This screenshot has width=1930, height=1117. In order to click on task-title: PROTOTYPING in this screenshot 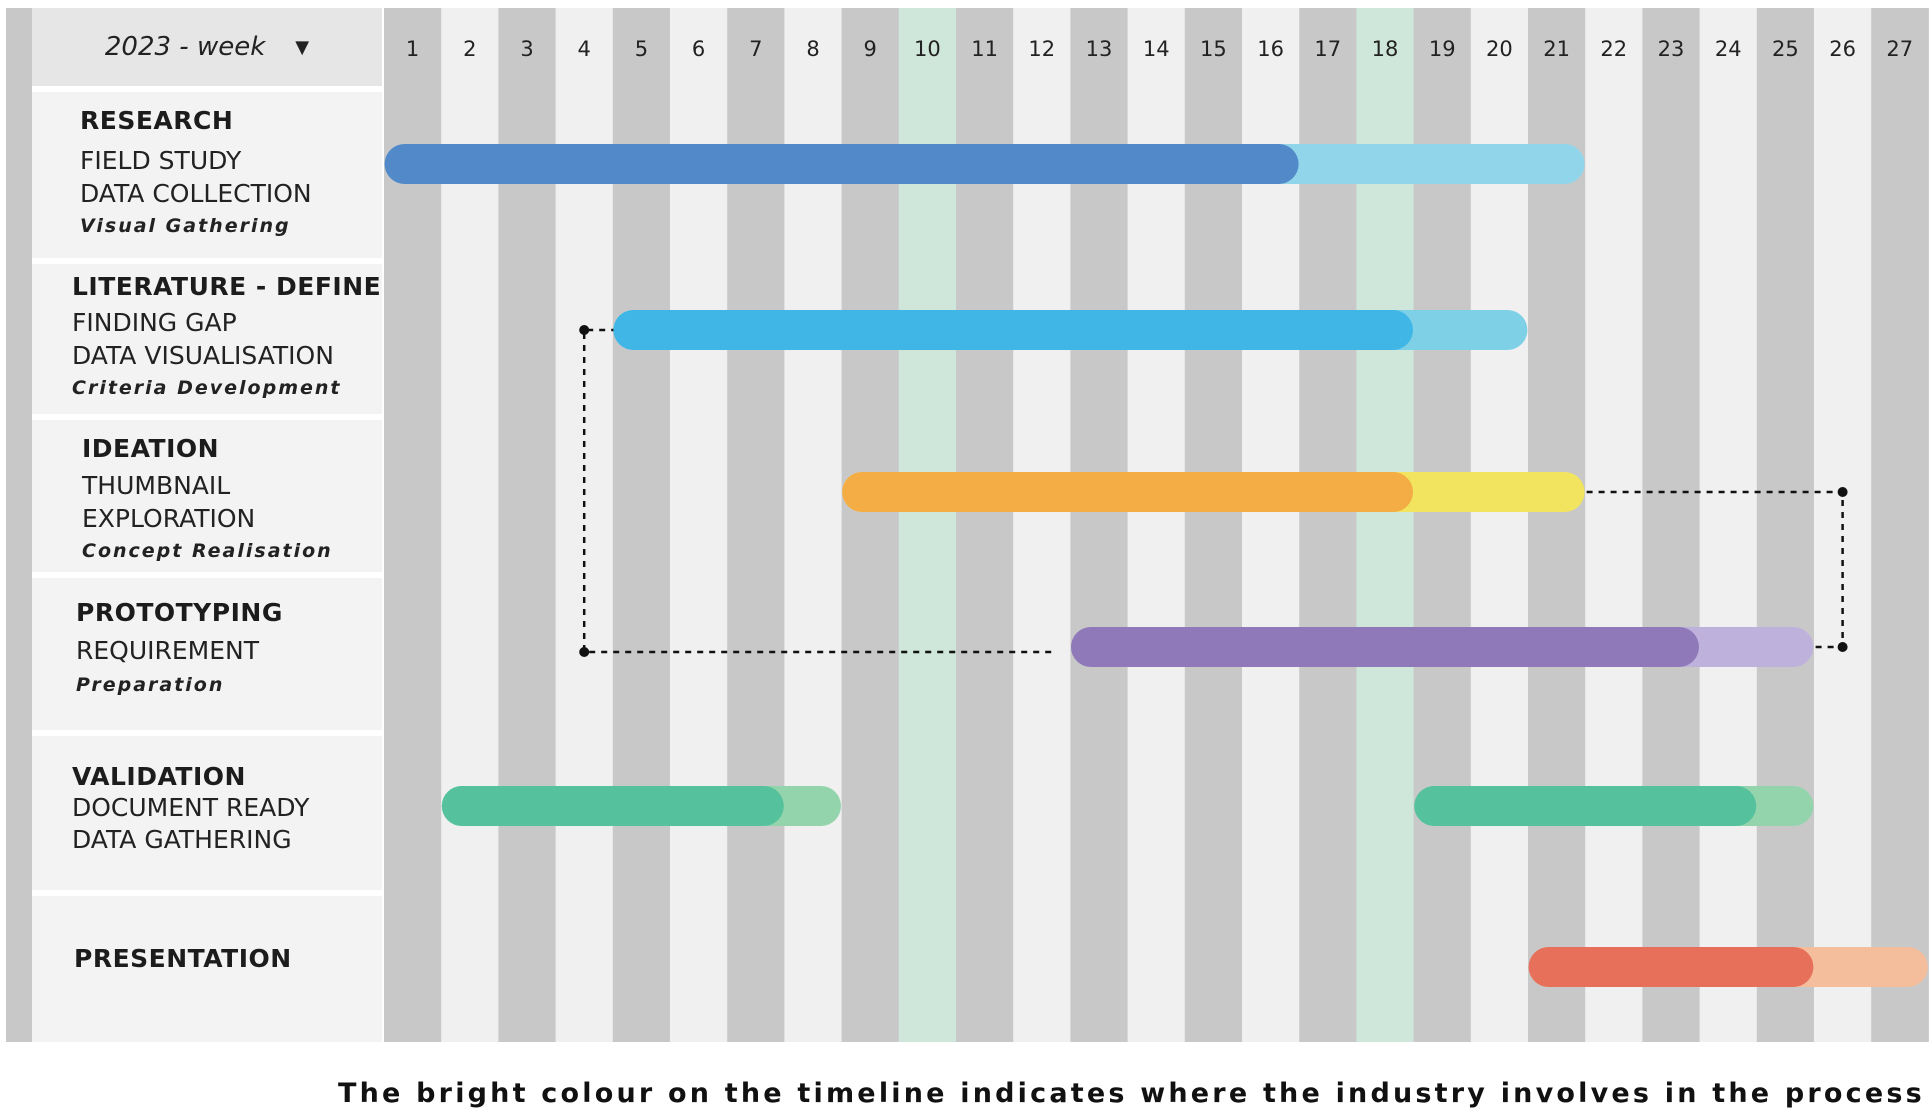, I will do `click(179, 612)`.